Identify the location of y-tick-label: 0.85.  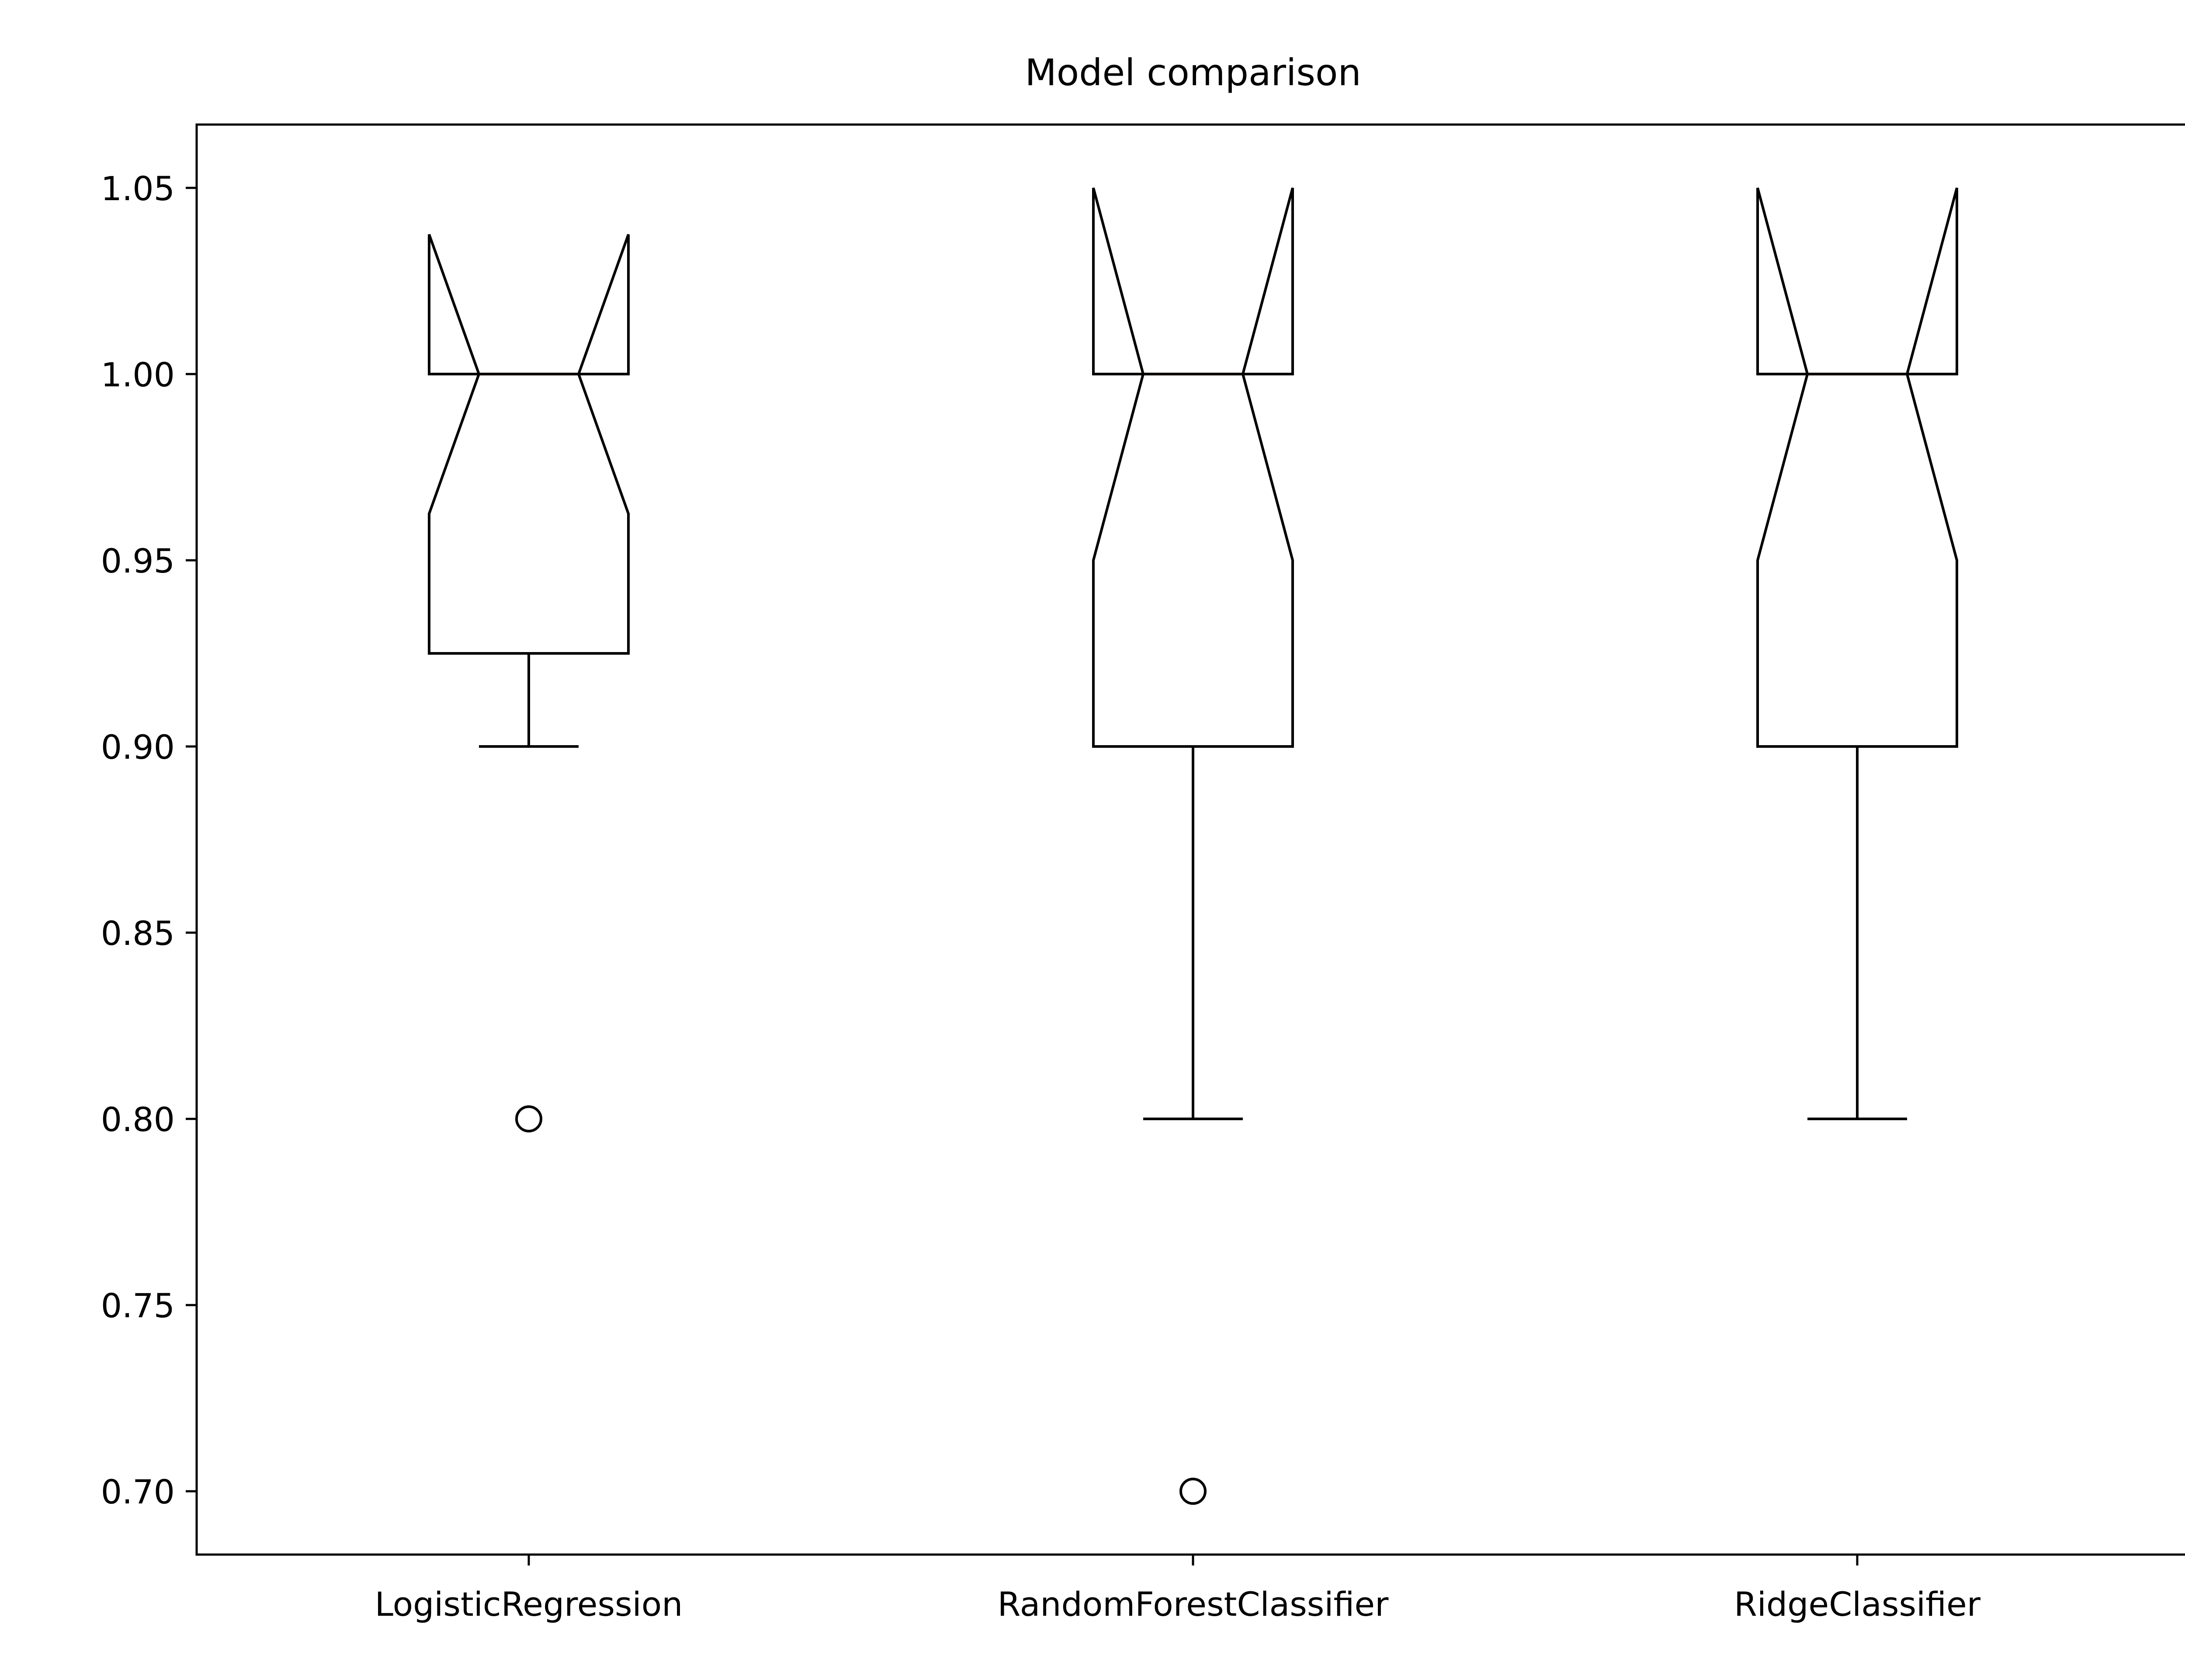
(138, 933).